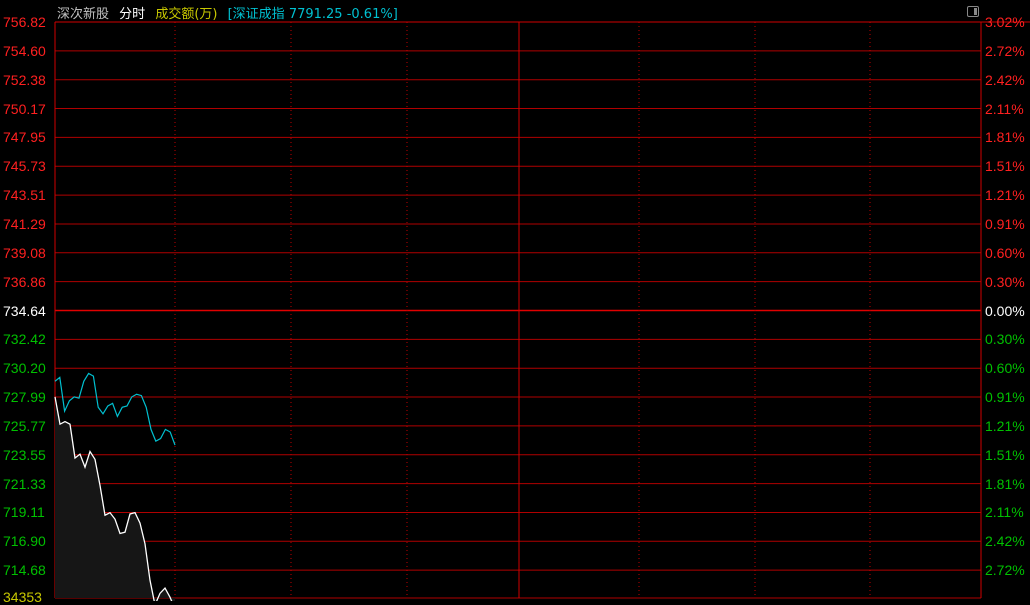  What do you see at coordinates (24, 223) in the screenshot?
I see `price-tick: 741.29` at bounding box center [24, 223].